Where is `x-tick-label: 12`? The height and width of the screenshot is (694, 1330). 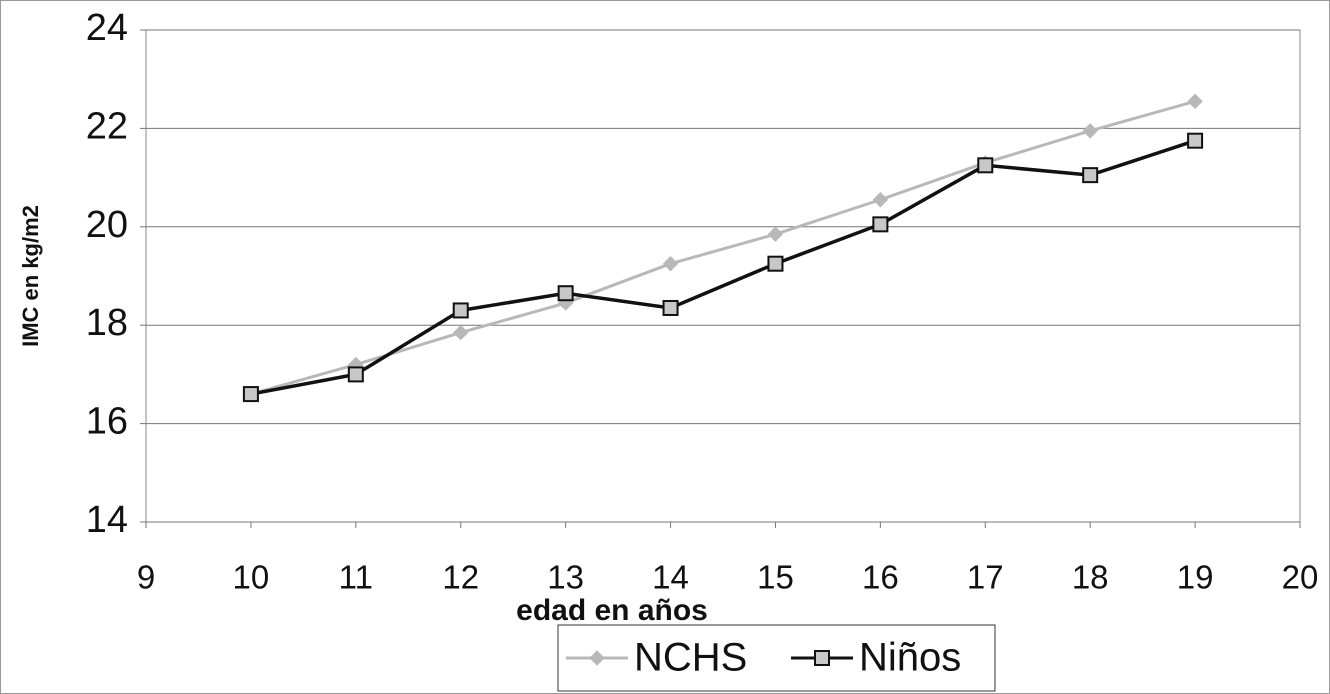 x-tick-label: 12 is located at coordinates (460, 577).